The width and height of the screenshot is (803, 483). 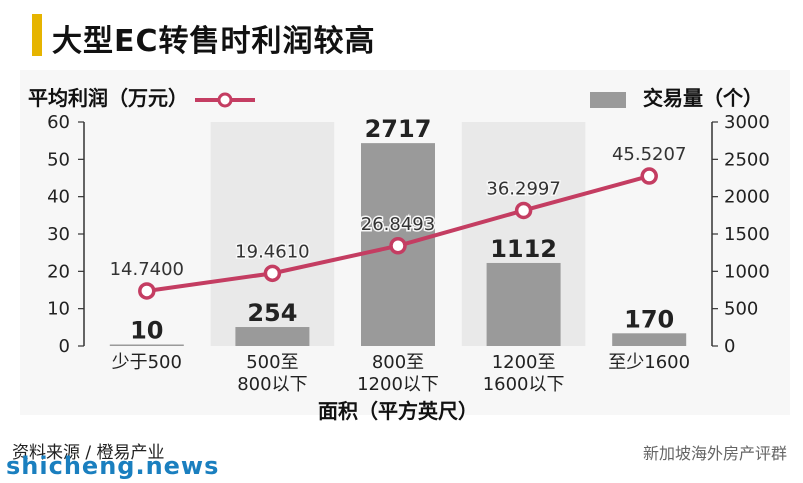 What do you see at coordinates (729, 346) in the screenshot?
I see `right-tick-label: 0` at bounding box center [729, 346].